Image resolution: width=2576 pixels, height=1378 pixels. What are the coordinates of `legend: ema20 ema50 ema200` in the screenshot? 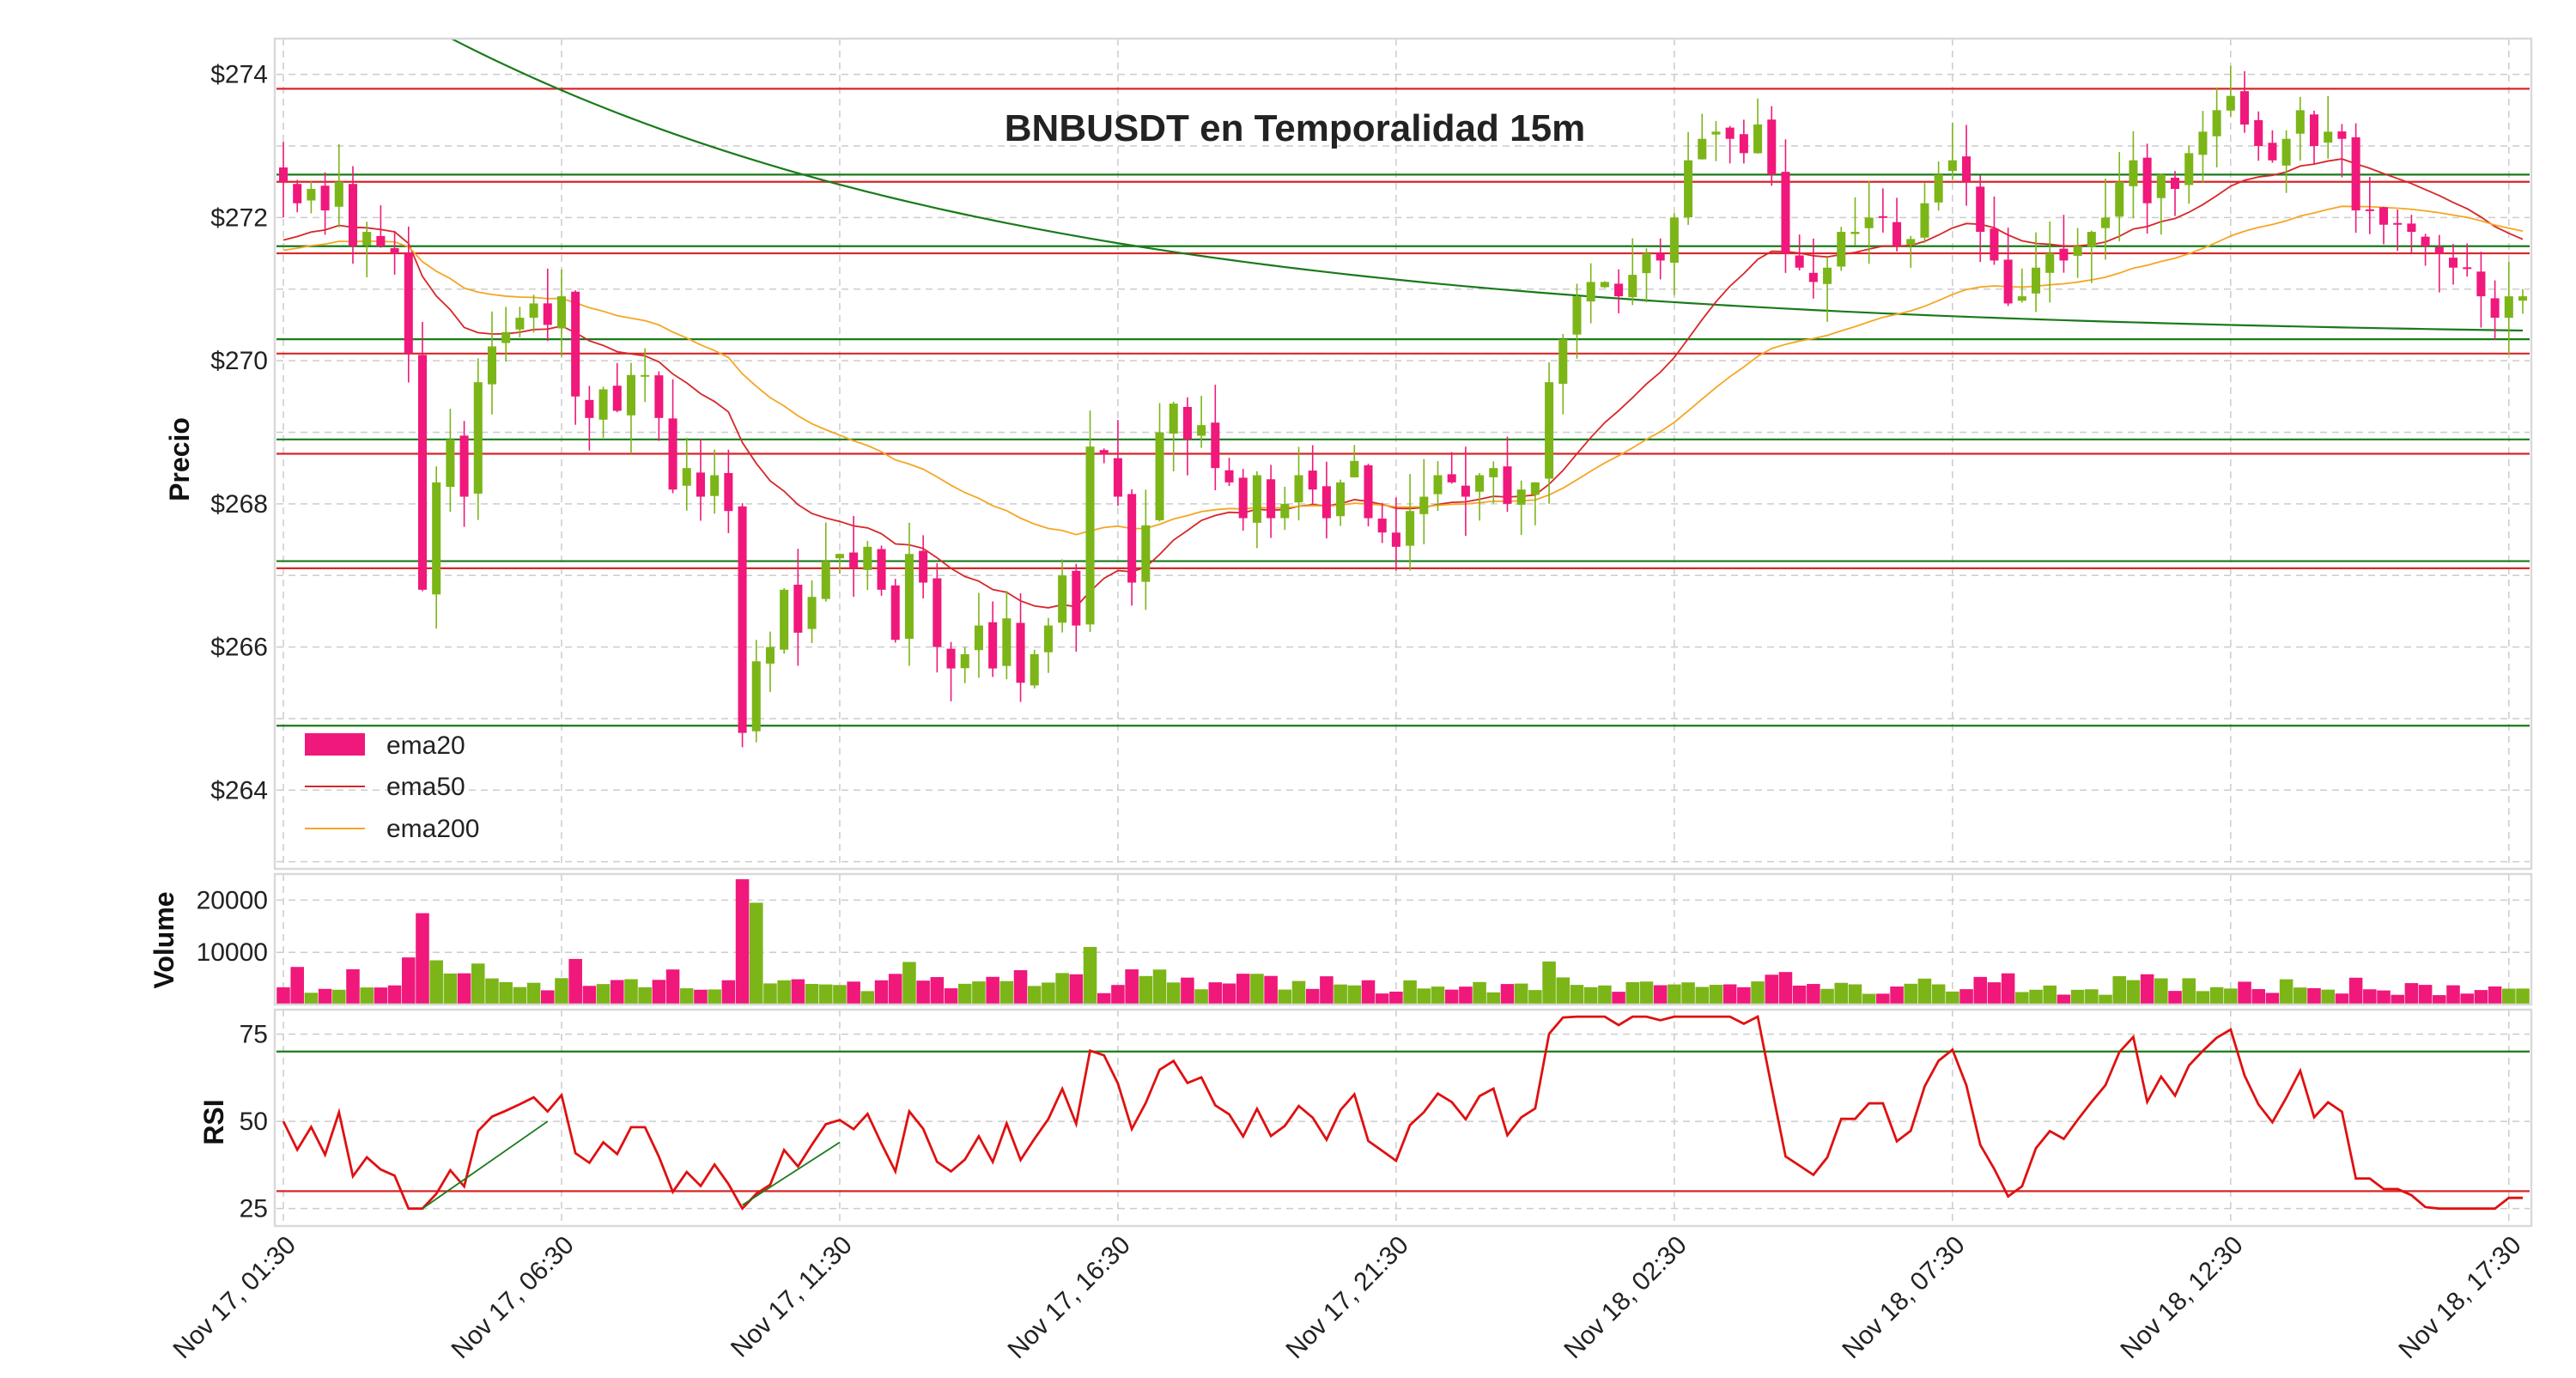 It's located at (392, 787).